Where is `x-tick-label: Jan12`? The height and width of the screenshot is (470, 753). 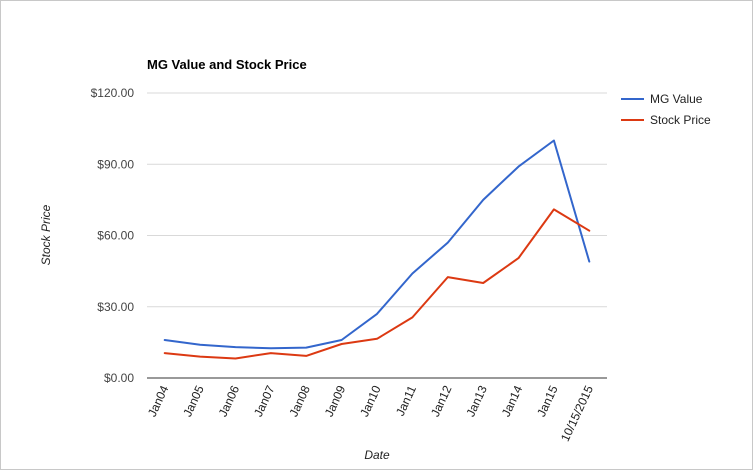 x-tick-label: Jan12 is located at coordinates (441, 401).